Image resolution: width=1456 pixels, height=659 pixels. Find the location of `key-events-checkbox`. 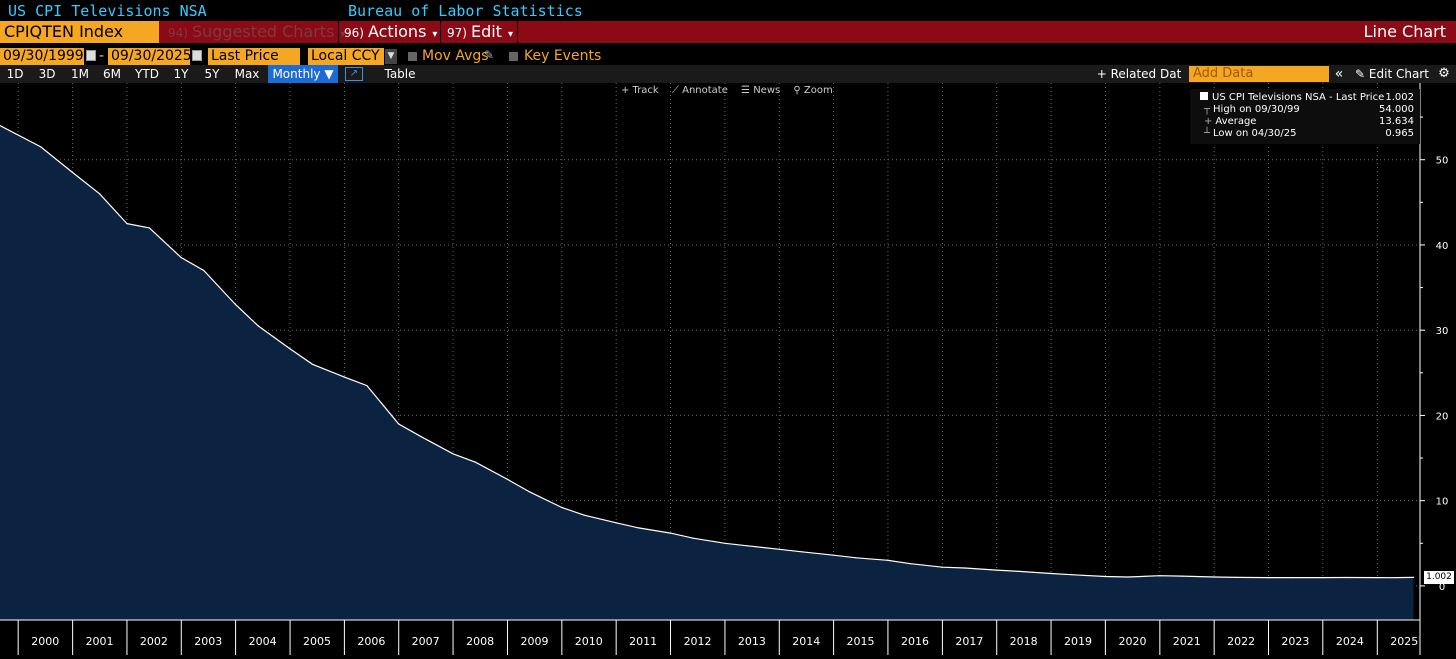

key-events-checkbox is located at coordinates (513, 56).